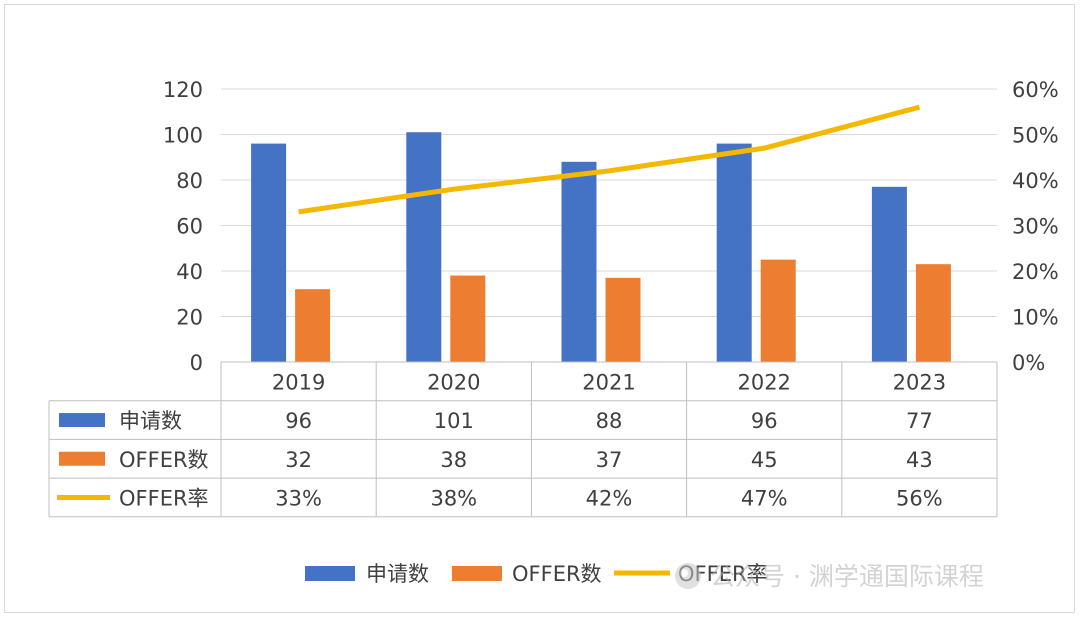  I want to click on table-value: 77, so click(919, 421).